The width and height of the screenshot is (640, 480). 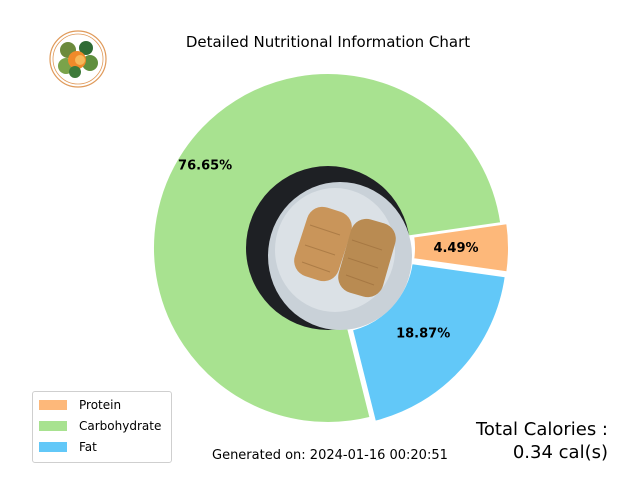 What do you see at coordinates (100, 405) in the screenshot?
I see `legend-label-protein: Protein` at bounding box center [100, 405].